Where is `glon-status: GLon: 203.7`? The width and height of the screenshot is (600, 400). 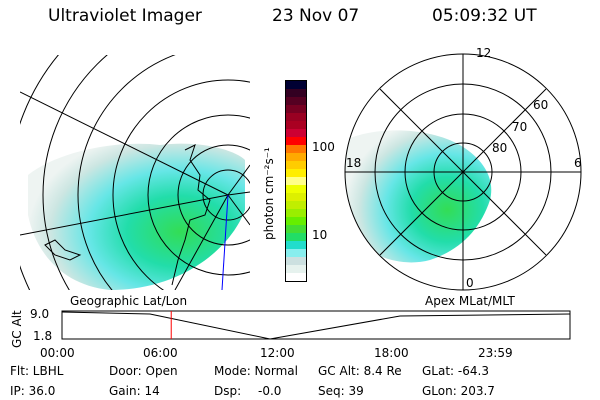
glon-status: GLon: 203.7 is located at coordinates (458, 391).